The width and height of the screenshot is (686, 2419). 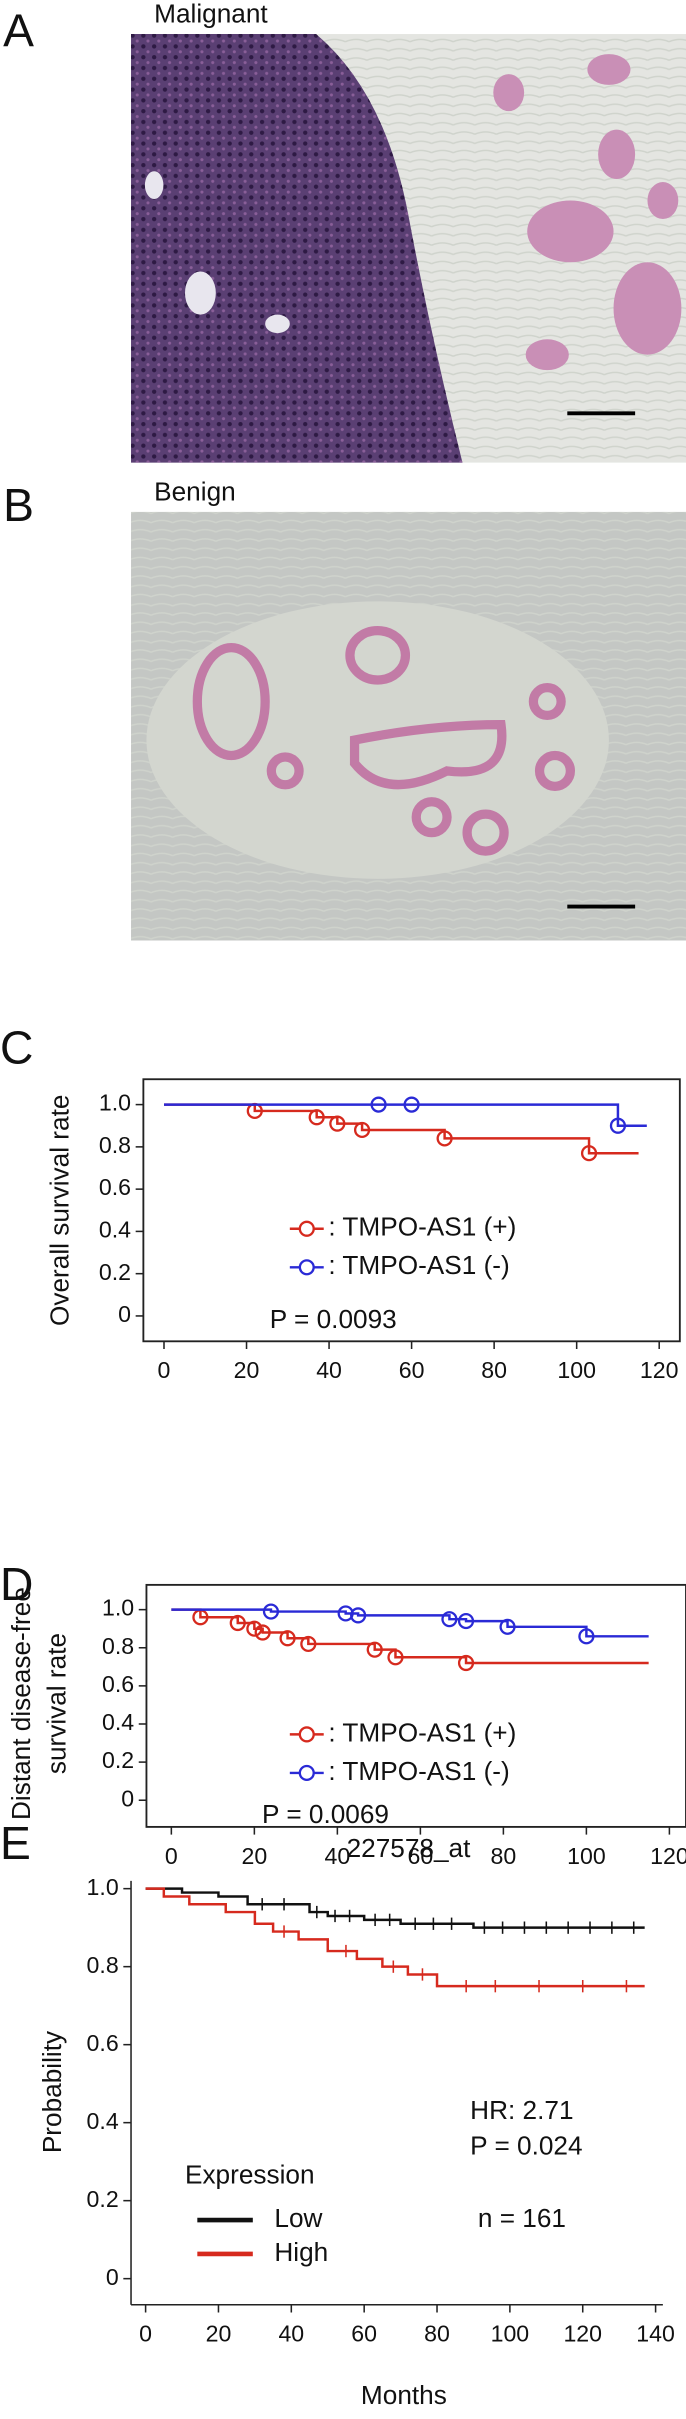 What do you see at coordinates (18, 505) in the screenshot?
I see `panel-letter: B` at bounding box center [18, 505].